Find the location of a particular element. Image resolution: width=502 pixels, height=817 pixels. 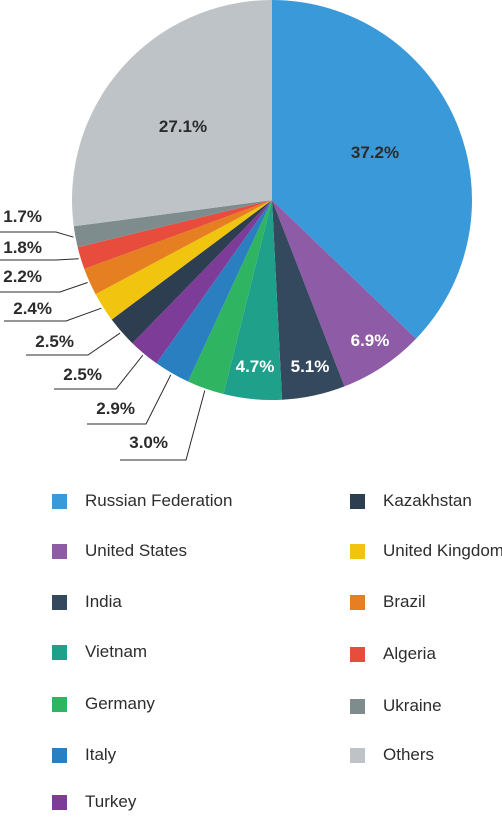

pie-slice-algeria is located at coordinates (174, 234).